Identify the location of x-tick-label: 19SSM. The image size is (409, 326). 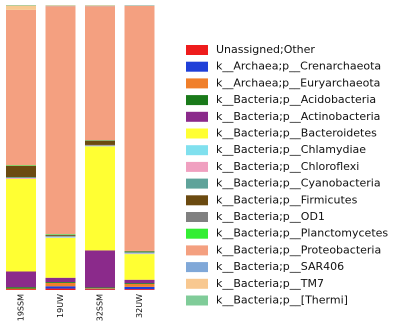
(21, 307).